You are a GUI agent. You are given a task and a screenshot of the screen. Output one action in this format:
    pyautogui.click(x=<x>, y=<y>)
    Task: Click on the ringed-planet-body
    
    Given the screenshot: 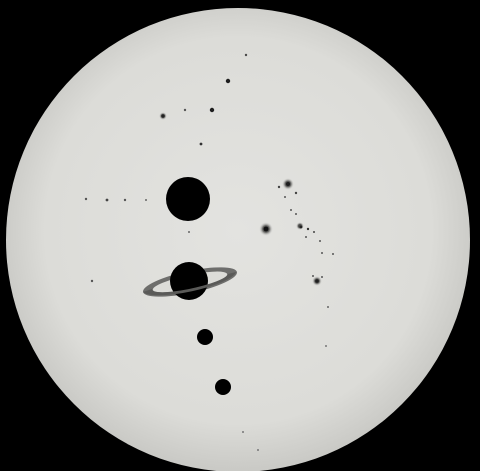 What is the action you would take?
    pyautogui.click(x=189, y=281)
    